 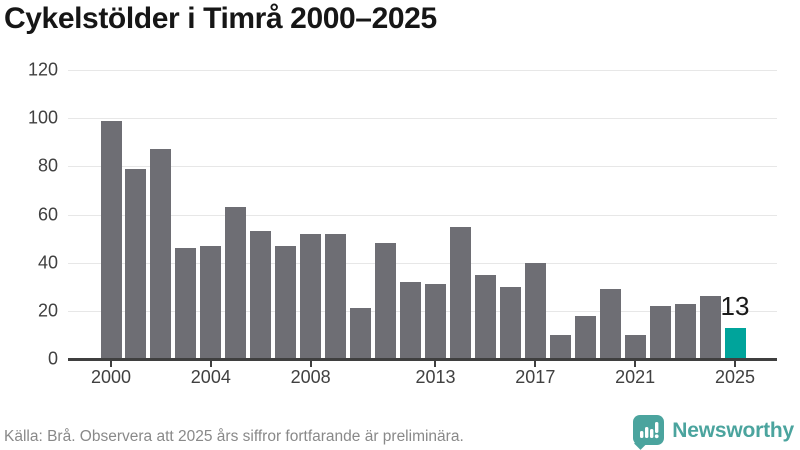 I want to click on bar-2004, so click(x=211, y=302).